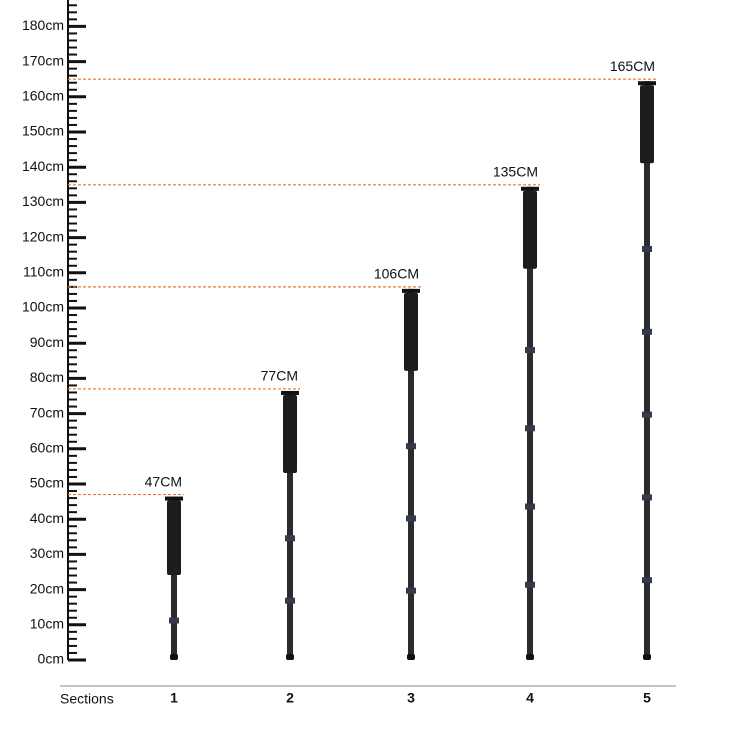 The height and width of the screenshot is (750, 750). Describe the element at coordinates (43, 96) in the screenshot. I see `y-tick-label: 160cm` at that location.